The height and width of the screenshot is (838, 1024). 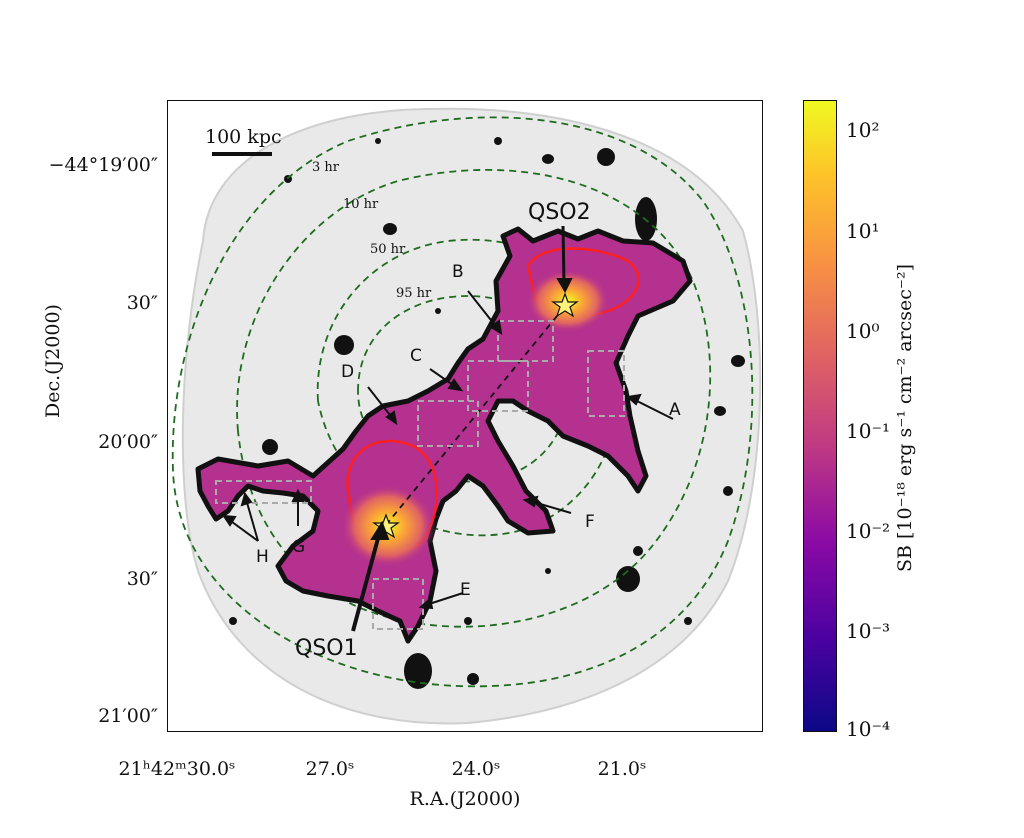 I want to click on colorbar-label: SB [10⁻¹⁸ erg s⁻¹ cm⁻² arcsec⁻²], so click(x=905, y=418).